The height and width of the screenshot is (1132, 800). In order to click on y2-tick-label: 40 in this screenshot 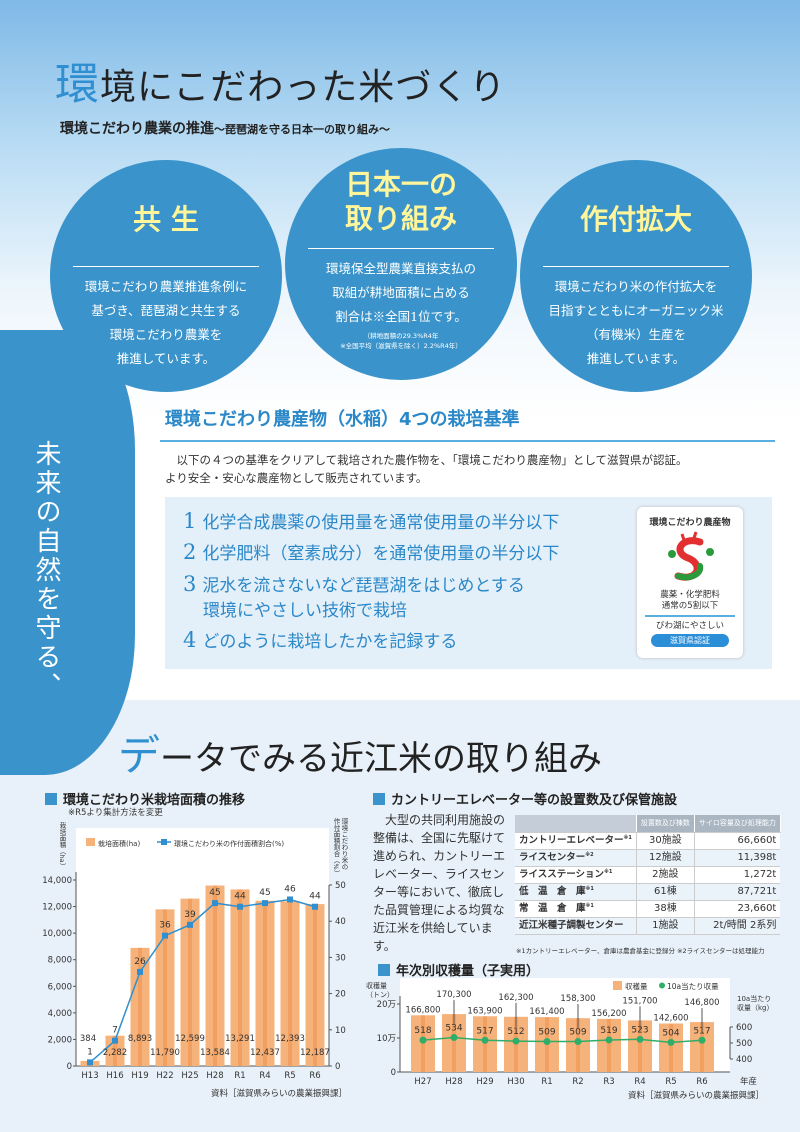, I will do `click(340, 922)`.